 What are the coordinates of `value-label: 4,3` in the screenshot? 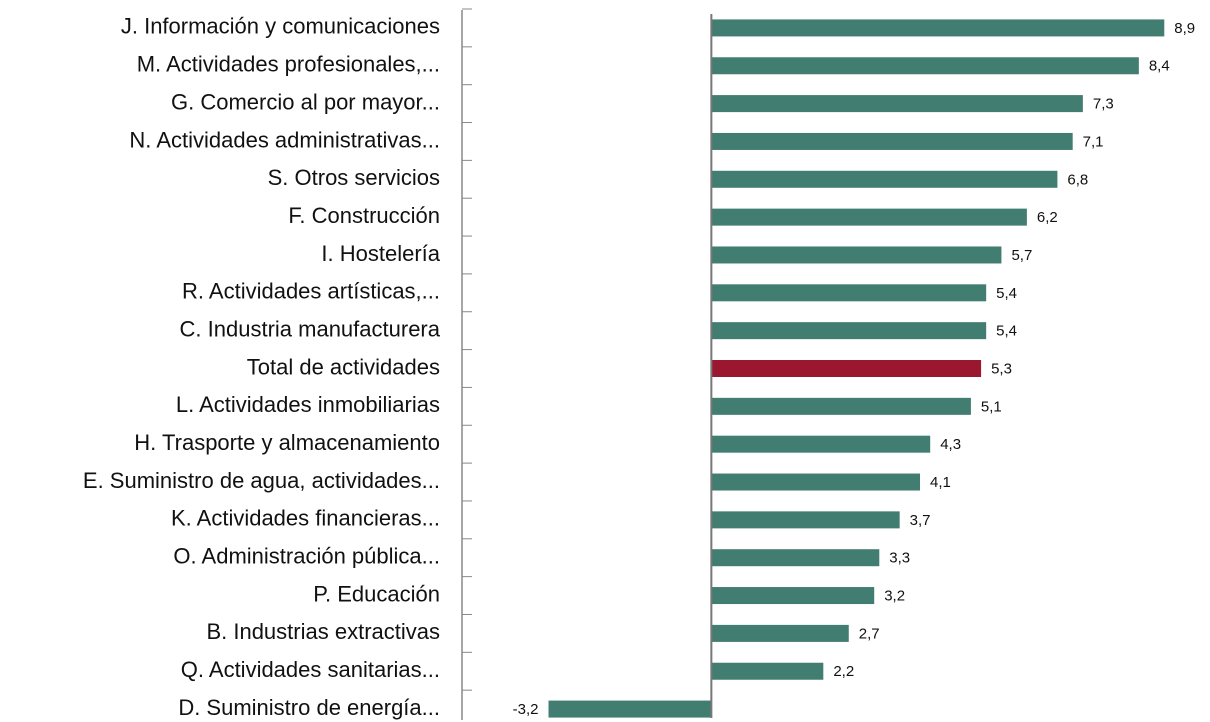 It's located at (950, 444).